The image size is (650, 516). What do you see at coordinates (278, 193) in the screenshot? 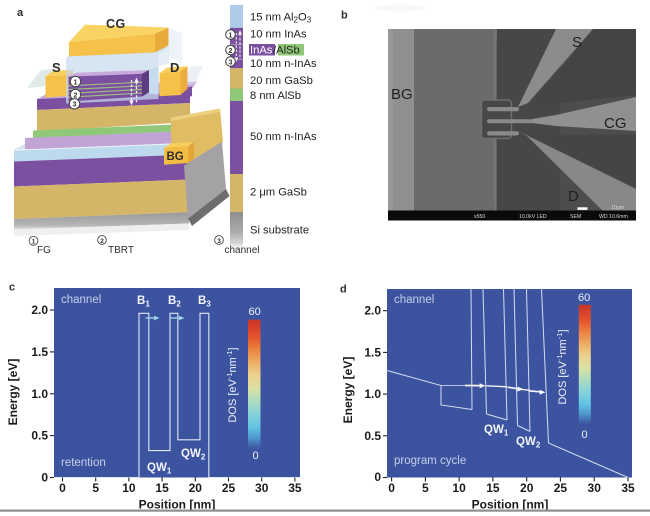
I see `svg-text: 2 μm GaSb` at bounding box center [278, 193].